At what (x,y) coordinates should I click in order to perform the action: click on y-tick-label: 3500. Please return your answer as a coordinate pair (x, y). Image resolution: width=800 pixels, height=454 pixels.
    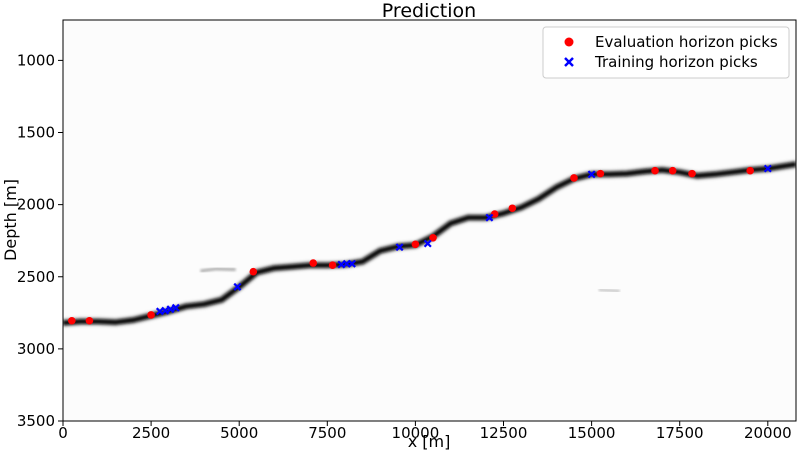
    Looking at the image, I should click on (36, 421).